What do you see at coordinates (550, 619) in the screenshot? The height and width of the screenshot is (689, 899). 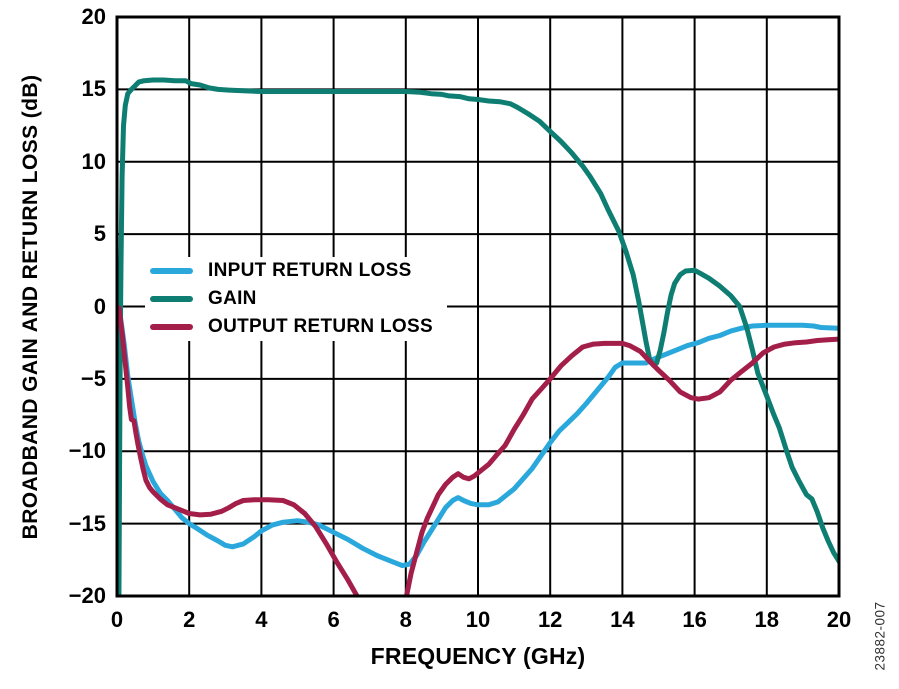 I see `x-tick-label: 12` at bounding box center [550, 619].